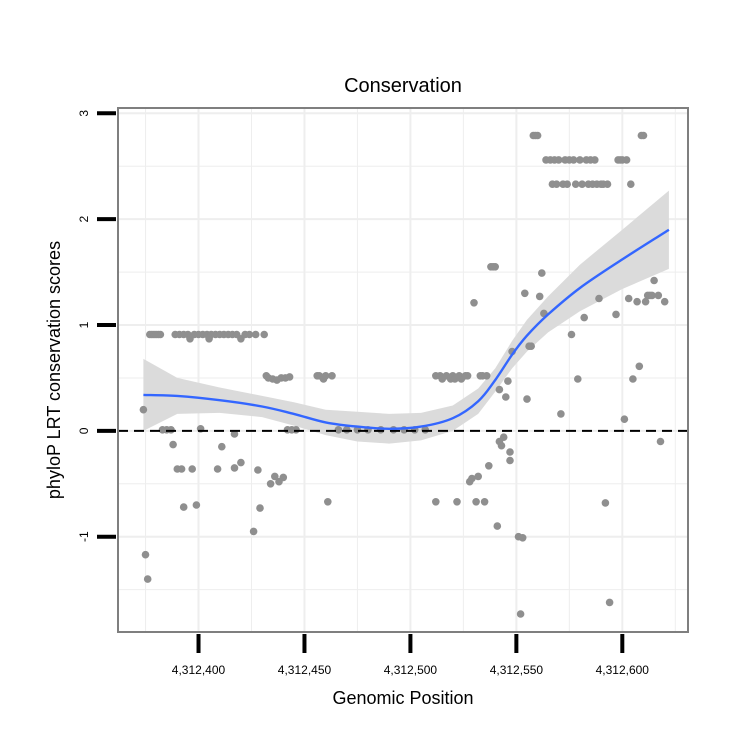 The image size is (750, 750). Describe the element at coordinates (305, 670) in the screenshot. I see `x-tick-label: 4,312,450` at that location.